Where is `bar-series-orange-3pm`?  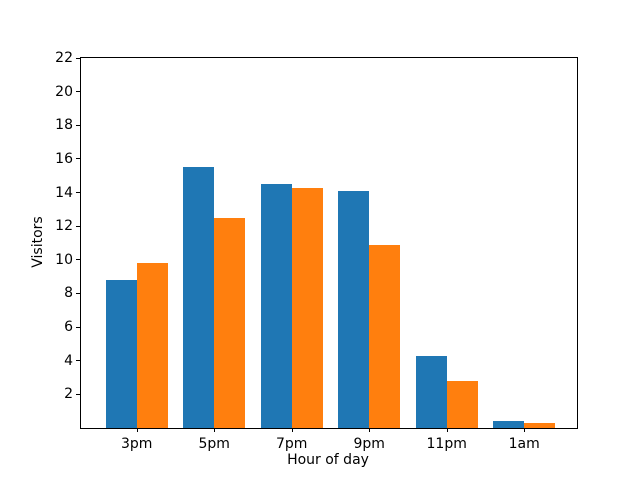 bar-series-orange-3pm is located at coordinates (152, 345).